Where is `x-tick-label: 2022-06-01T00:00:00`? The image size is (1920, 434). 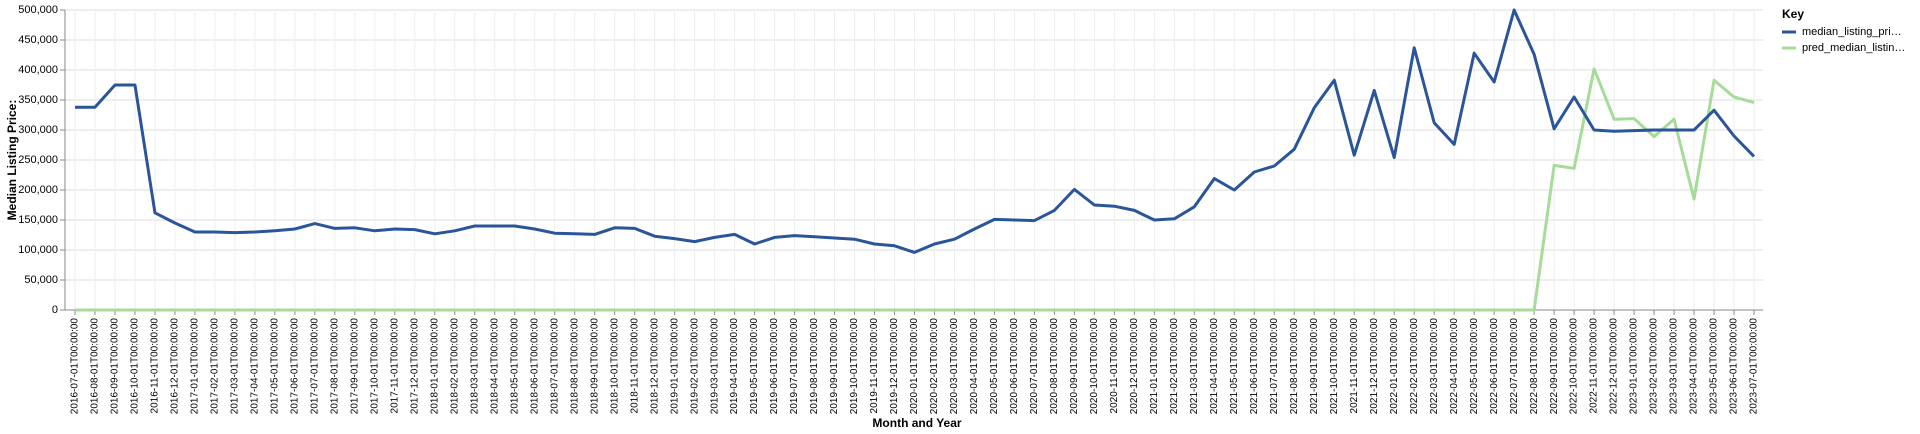 x-tick-label: 2022-06-01T00:00:00 is located at coordinates (1494, 366).